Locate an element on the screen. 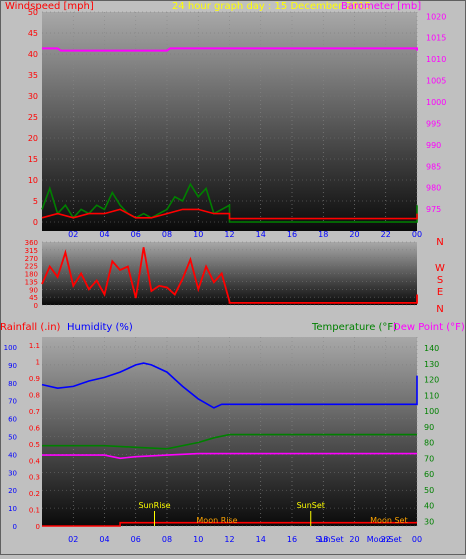  wind-y-tick: 0 is located at coordinates (35, 222).